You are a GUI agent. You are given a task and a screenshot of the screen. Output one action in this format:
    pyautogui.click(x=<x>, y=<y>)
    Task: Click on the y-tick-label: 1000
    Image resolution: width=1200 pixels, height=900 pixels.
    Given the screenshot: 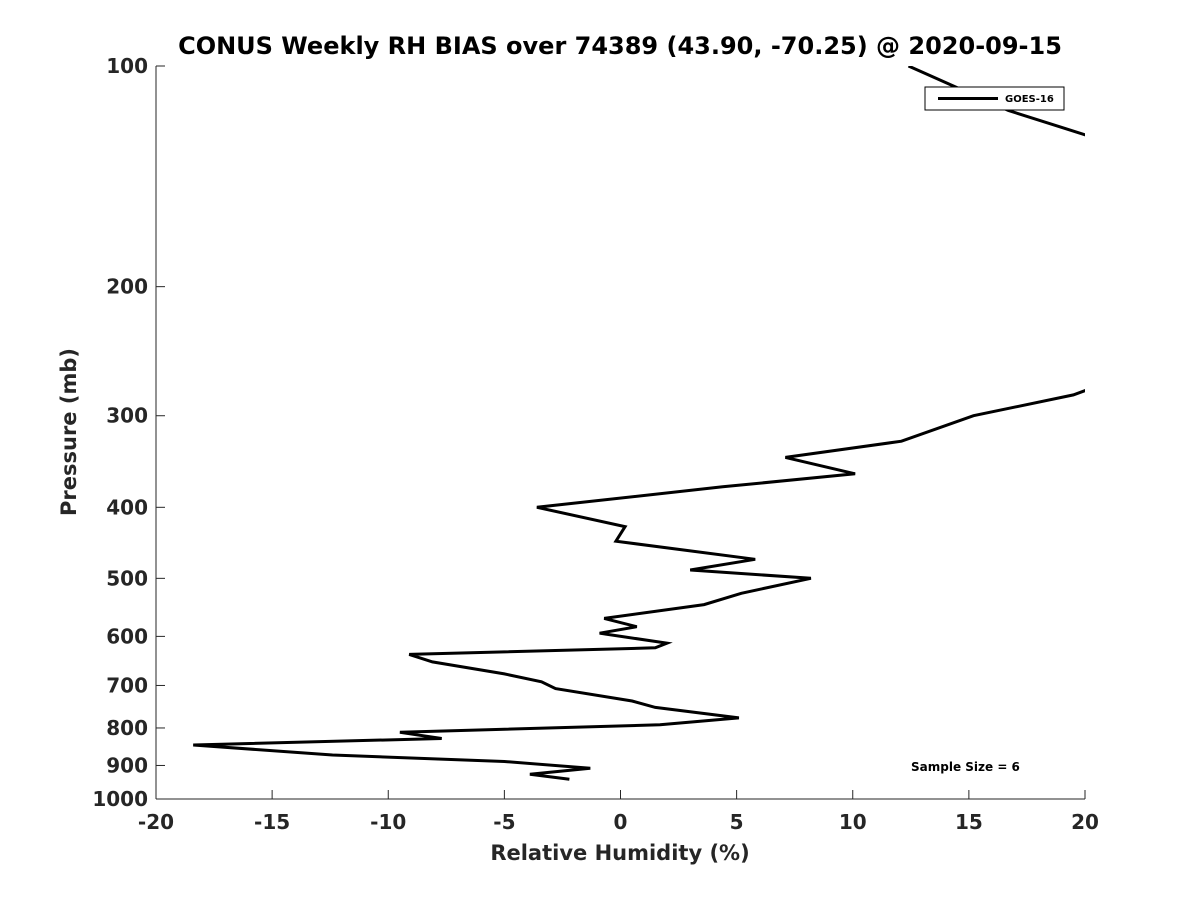 What is the action you would take?
    pyautogui.click(x=120, y=799)
    